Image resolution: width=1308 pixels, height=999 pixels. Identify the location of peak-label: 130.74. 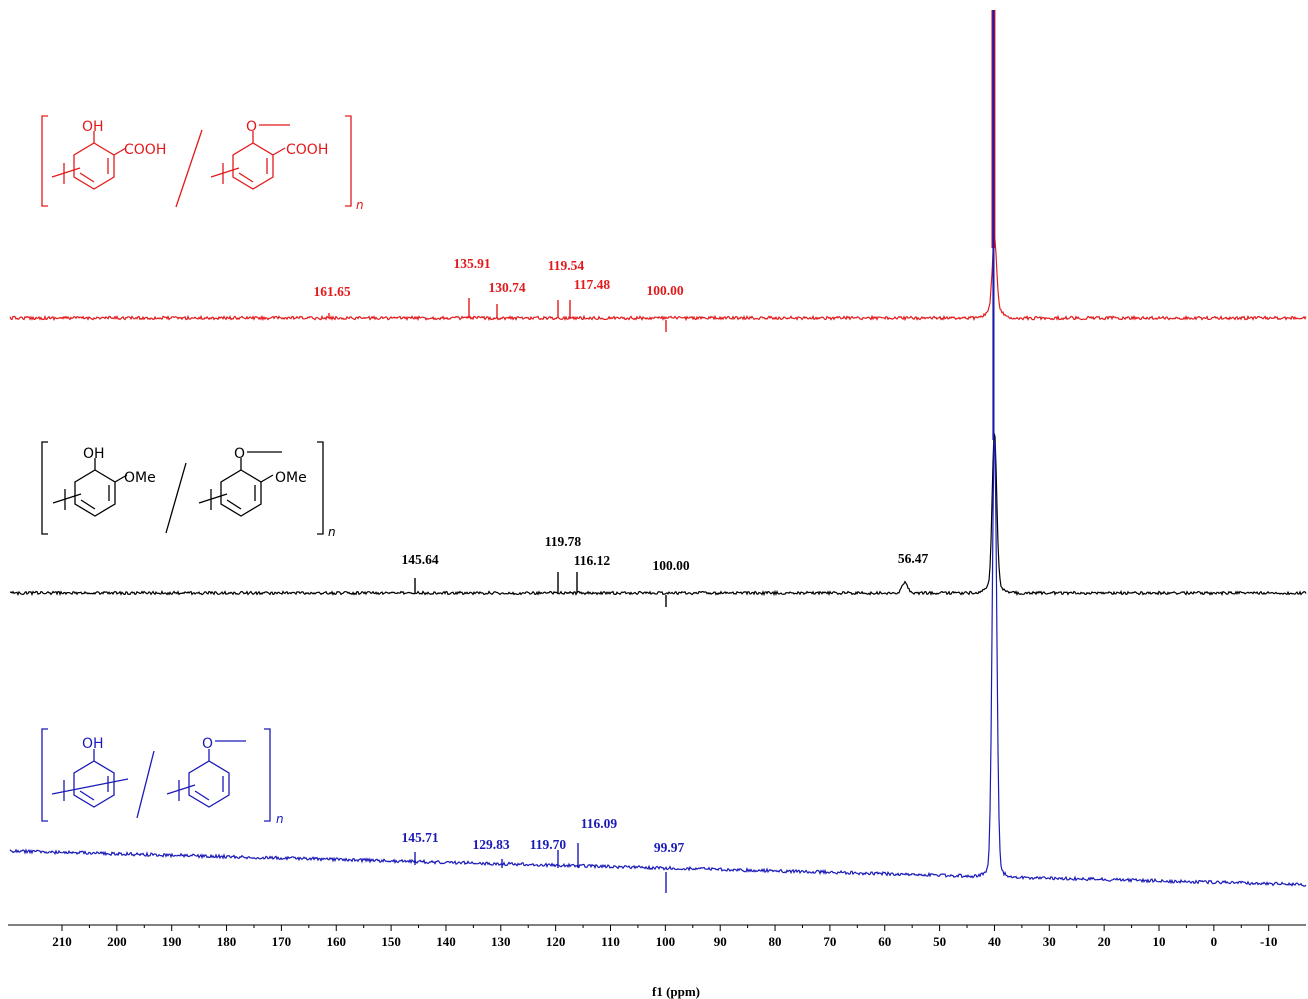
(506, 287).